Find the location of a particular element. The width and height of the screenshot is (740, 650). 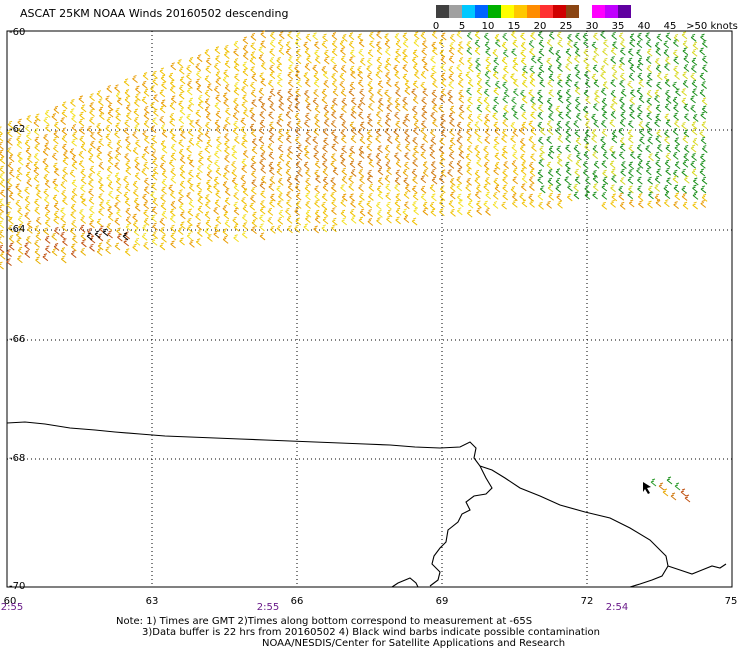

colorbar-swatch is located at coordinates (468, 11).